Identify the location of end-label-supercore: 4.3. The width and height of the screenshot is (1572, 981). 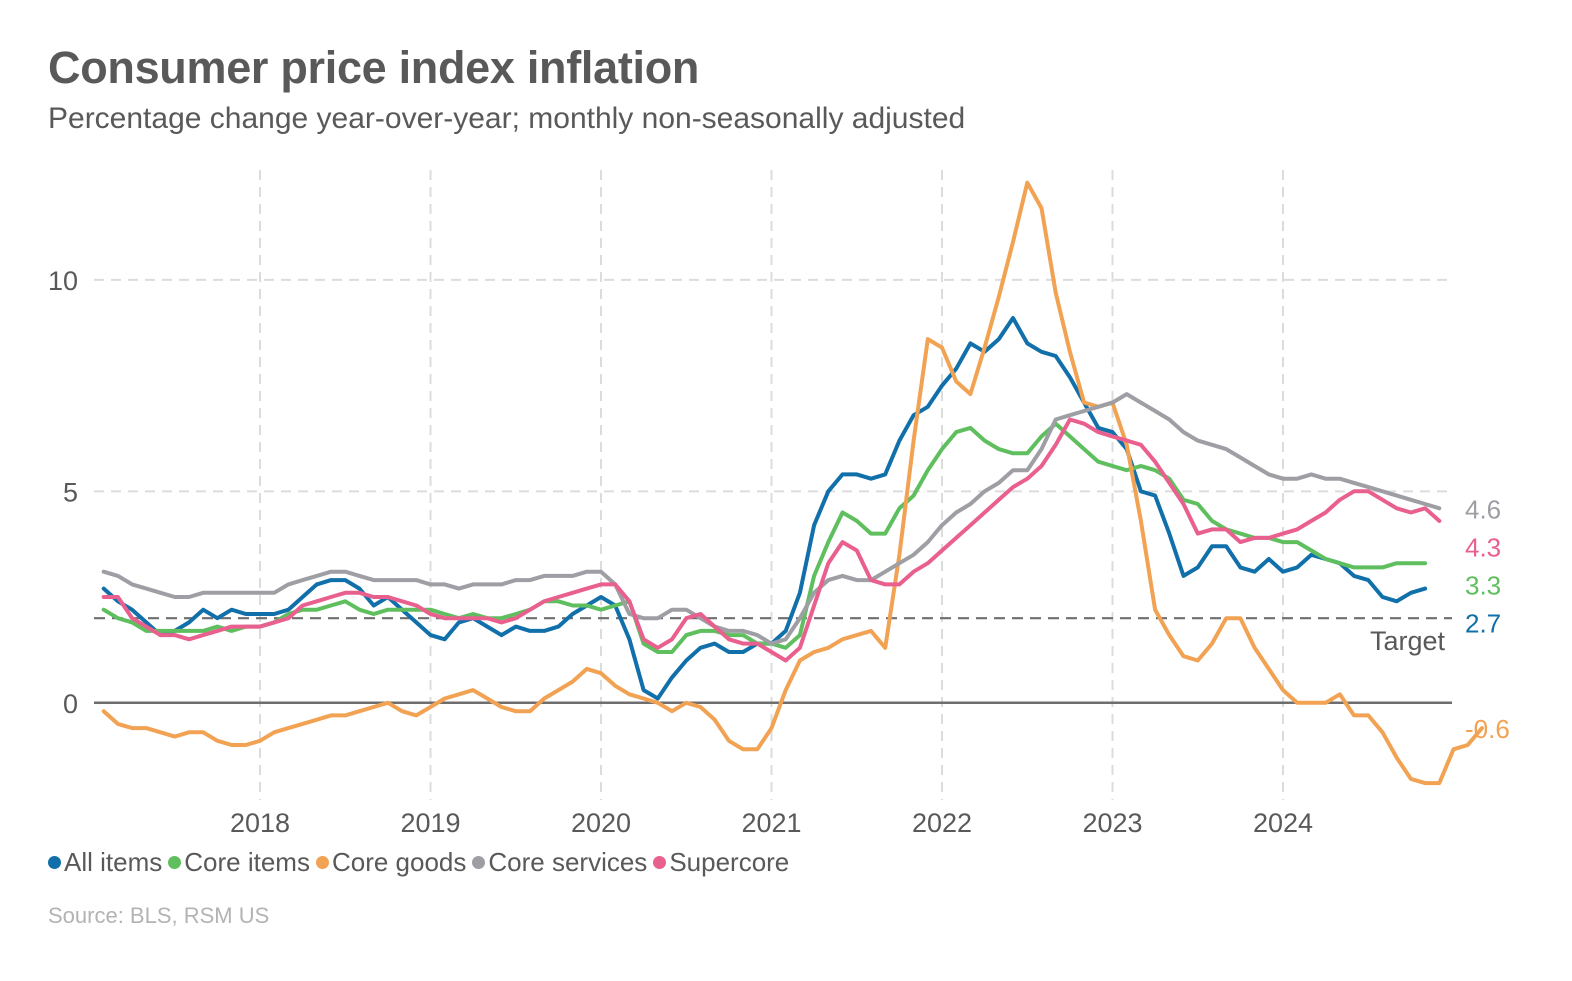
(1483, 547).